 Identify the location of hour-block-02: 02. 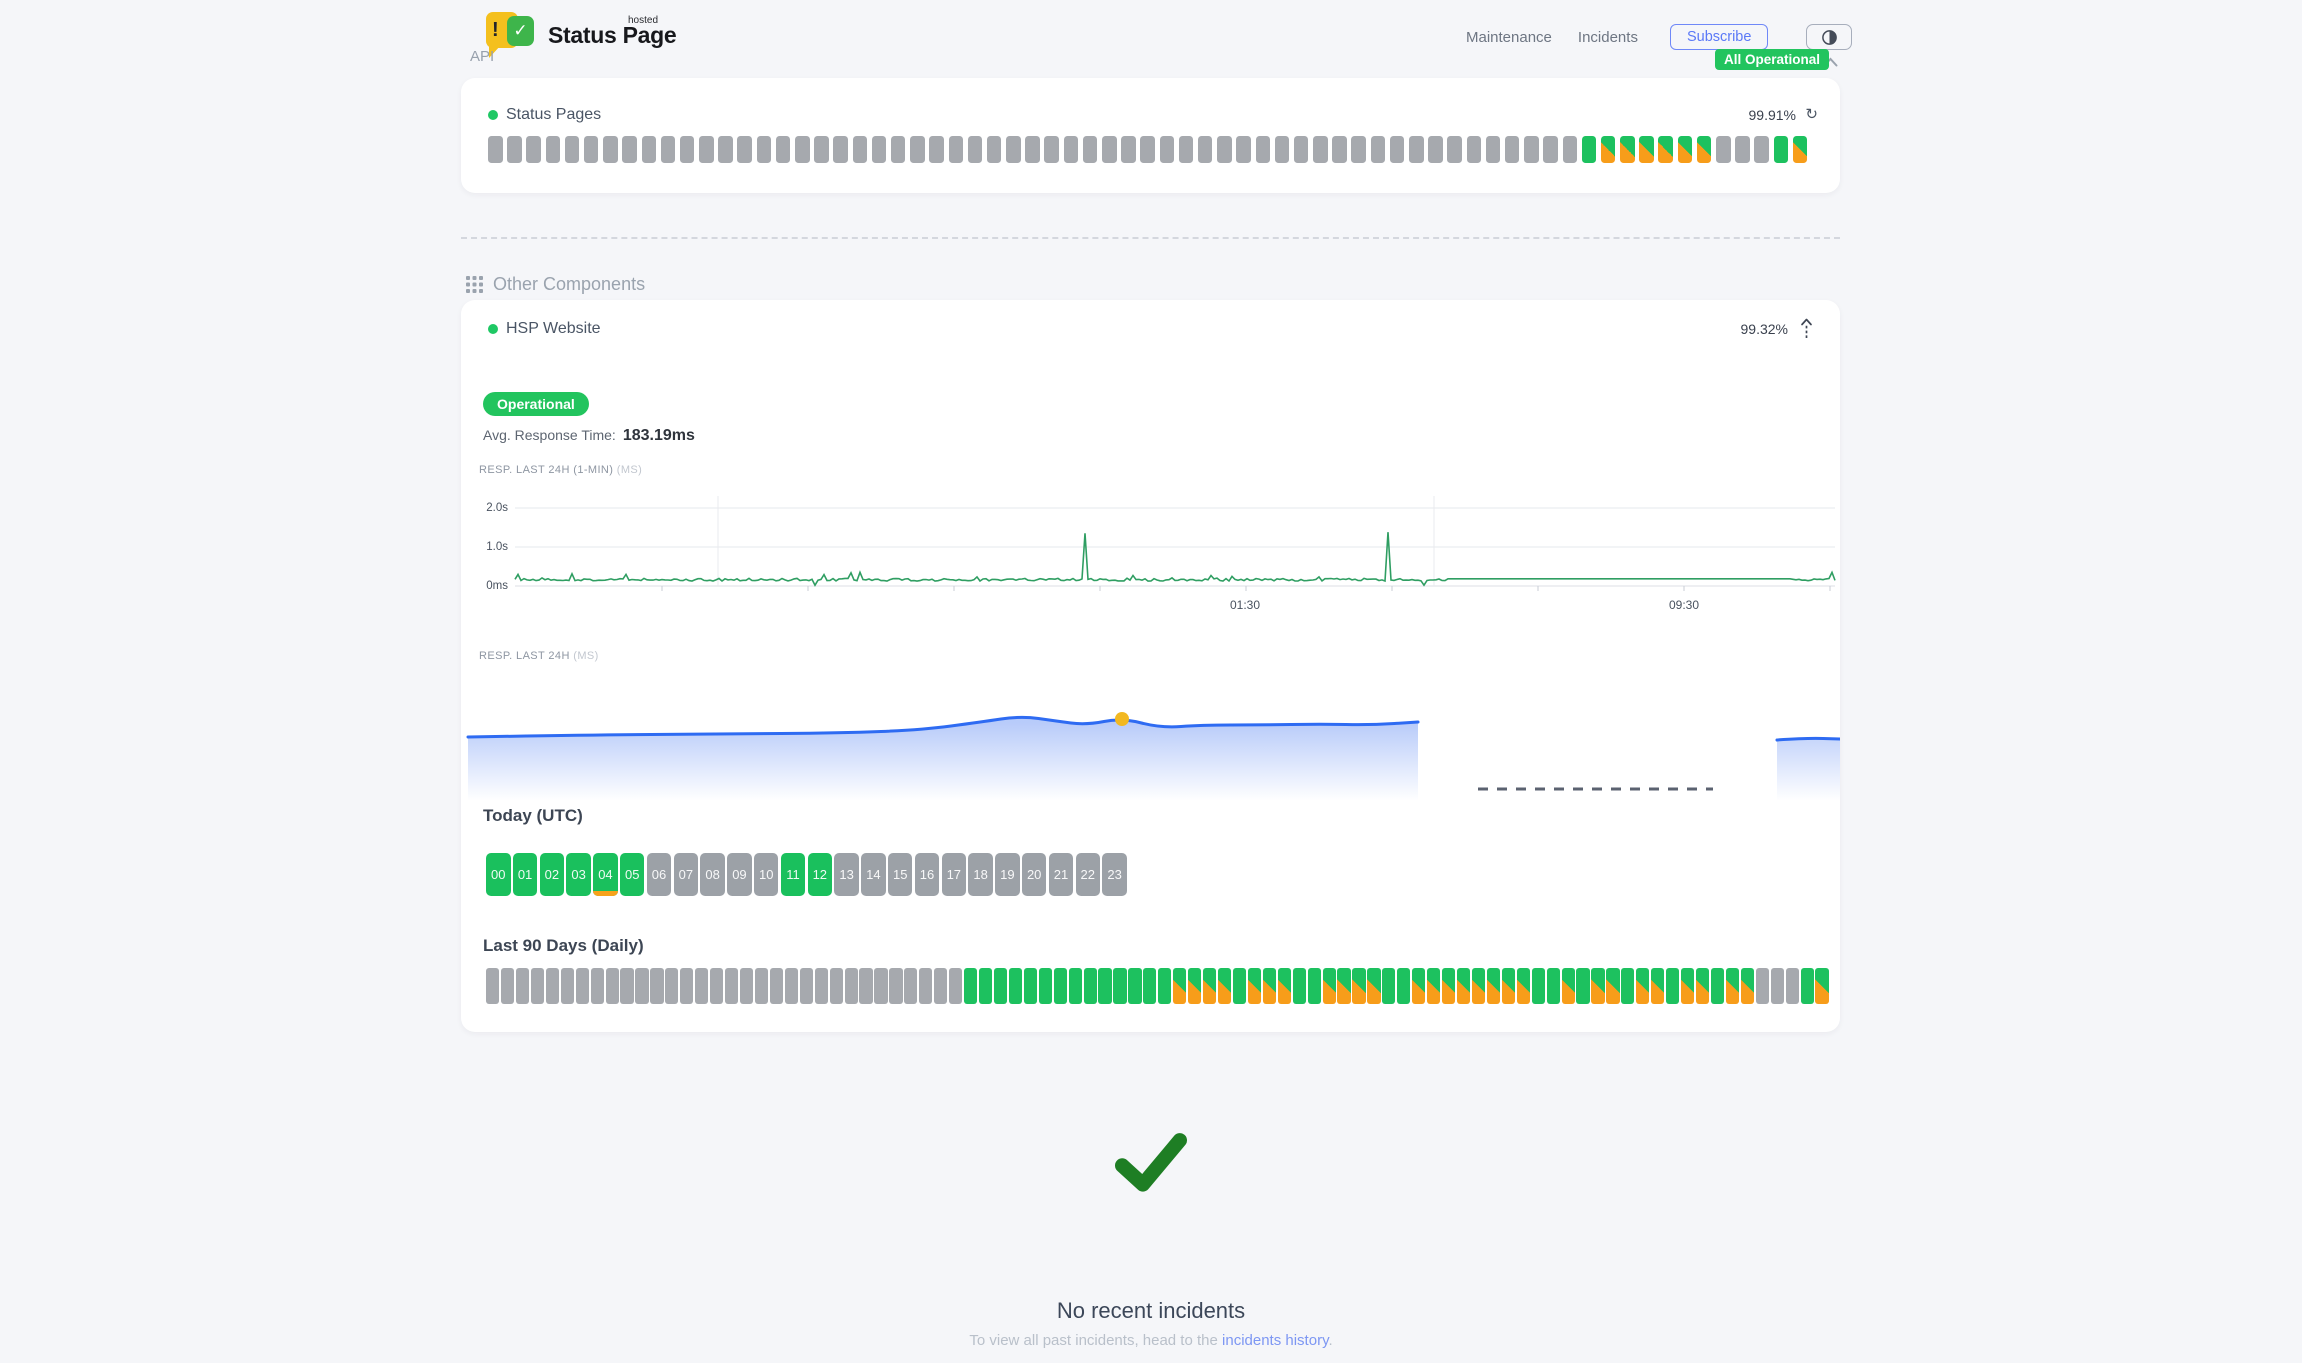
(552, 874).